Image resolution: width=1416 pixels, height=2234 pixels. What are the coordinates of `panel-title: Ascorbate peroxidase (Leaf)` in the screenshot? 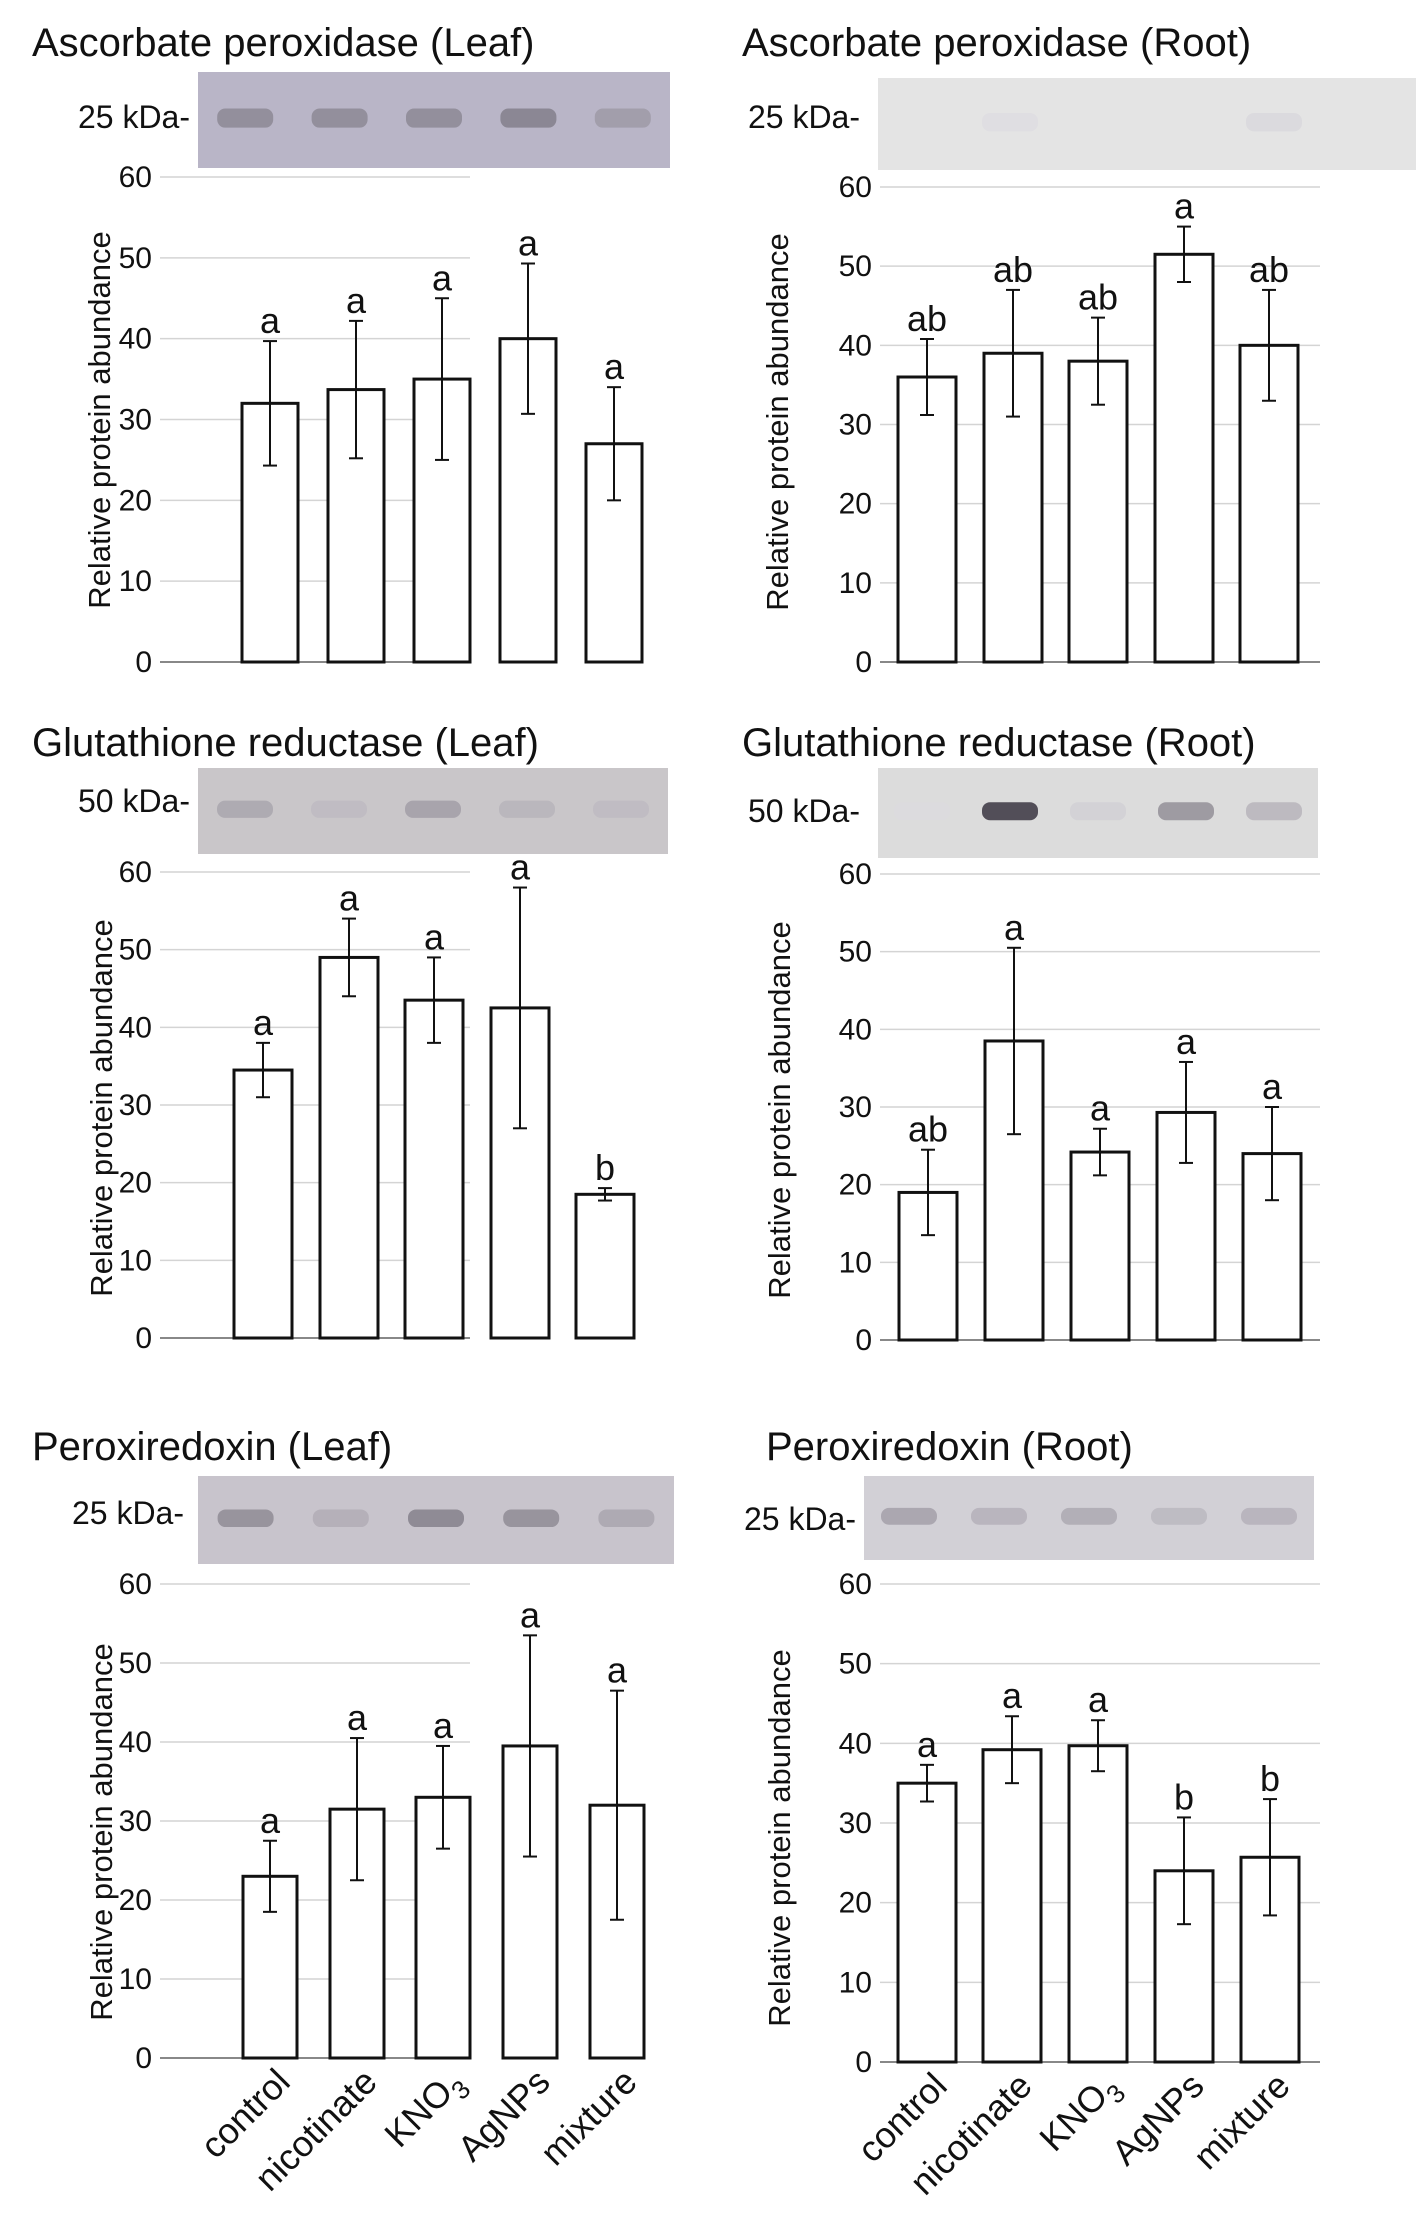 It's located at (283, 43).